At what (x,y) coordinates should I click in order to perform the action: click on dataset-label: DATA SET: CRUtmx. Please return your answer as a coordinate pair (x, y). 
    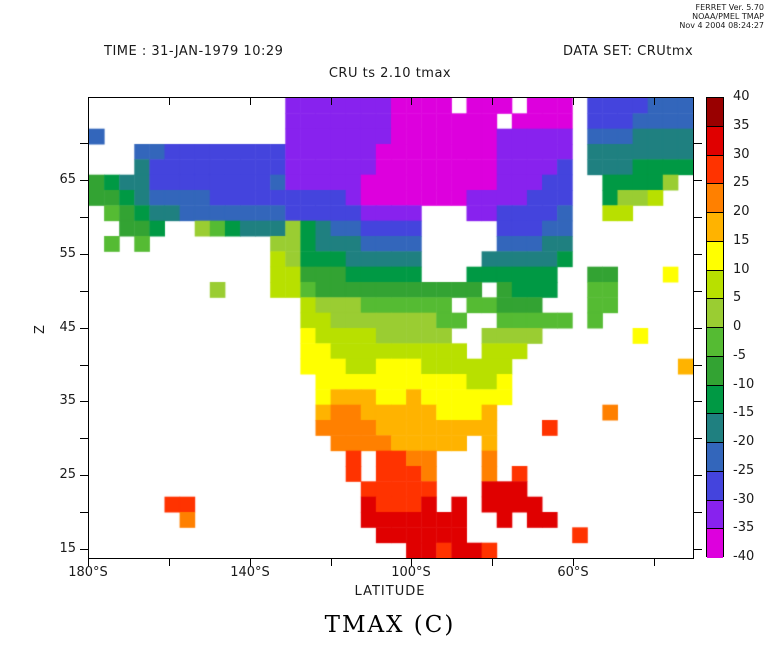
    Looking at the image, I should click on (628, 51).